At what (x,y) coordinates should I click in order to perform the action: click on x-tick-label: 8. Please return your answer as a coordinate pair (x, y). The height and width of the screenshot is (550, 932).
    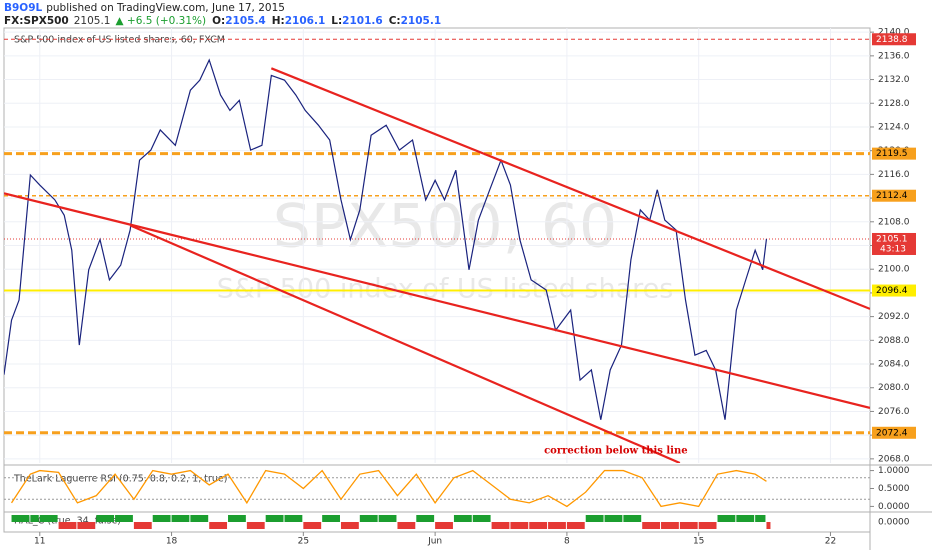
    Looking at the image, I should click on (567, 542).